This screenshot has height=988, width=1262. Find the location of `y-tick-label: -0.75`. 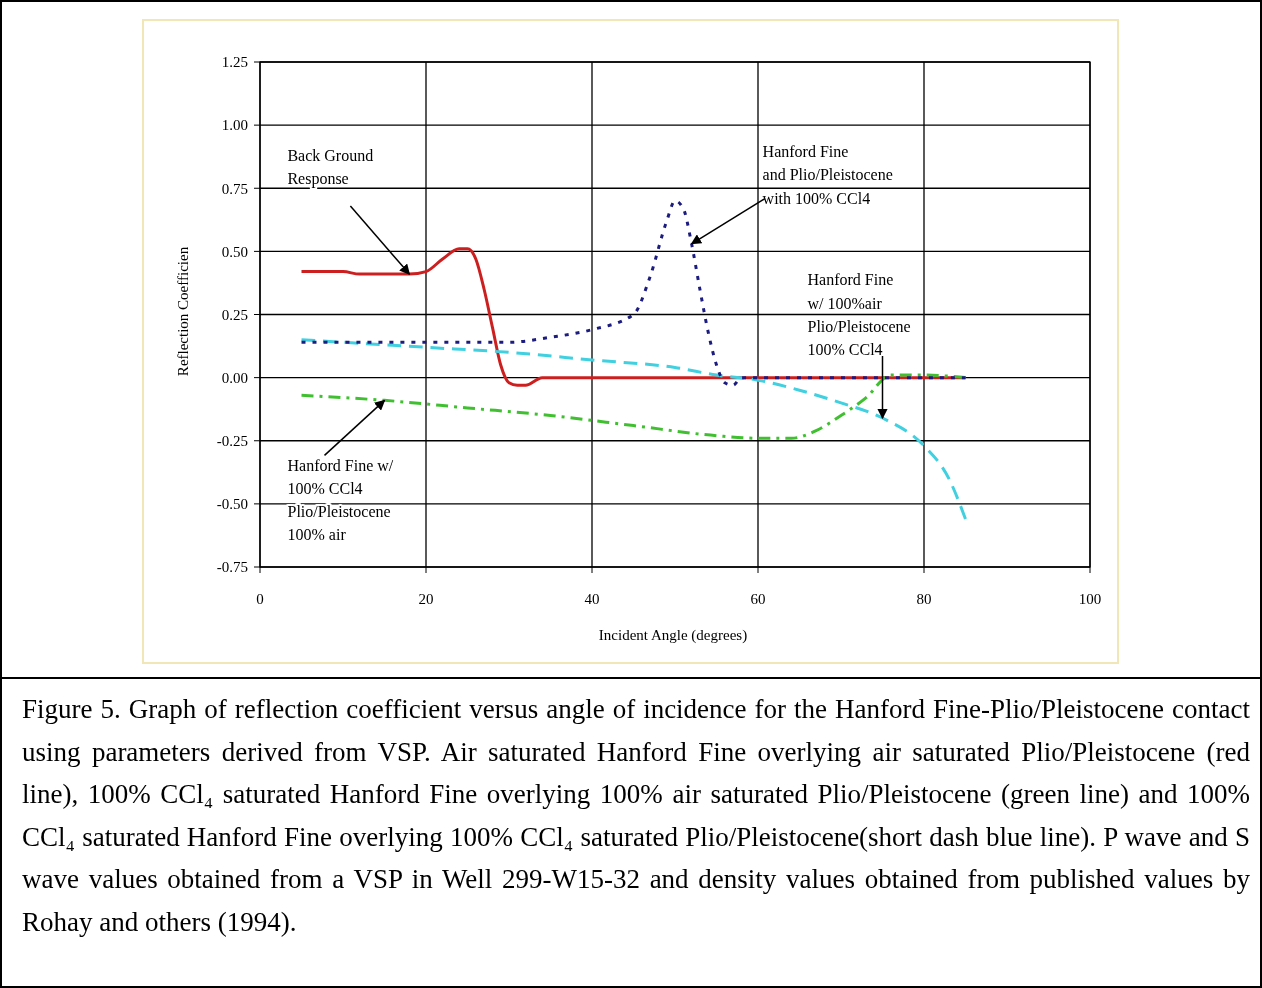

y-tick-label: -0.75 is located at coordinates (232, 567).